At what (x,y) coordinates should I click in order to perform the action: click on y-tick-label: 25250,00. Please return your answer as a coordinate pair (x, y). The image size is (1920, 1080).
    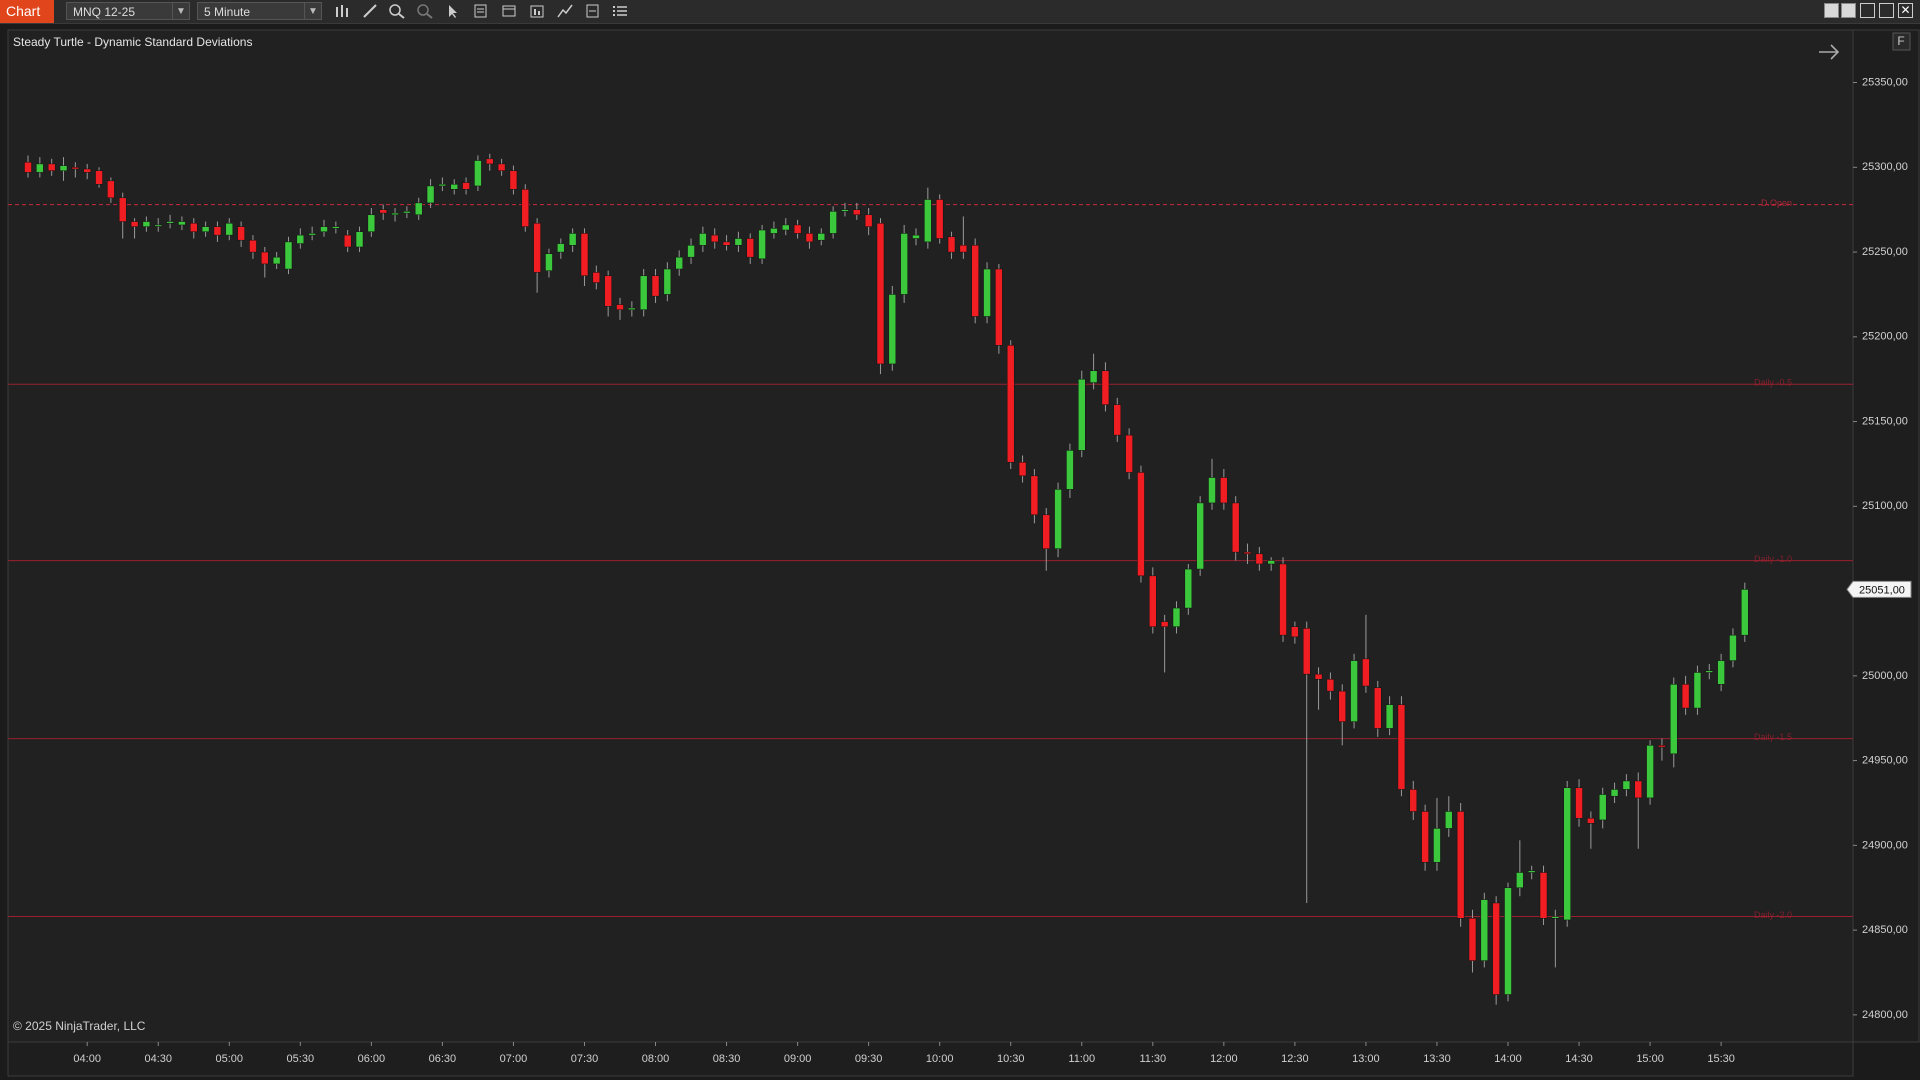
    Looking at the image, I should click on (1885, 252).